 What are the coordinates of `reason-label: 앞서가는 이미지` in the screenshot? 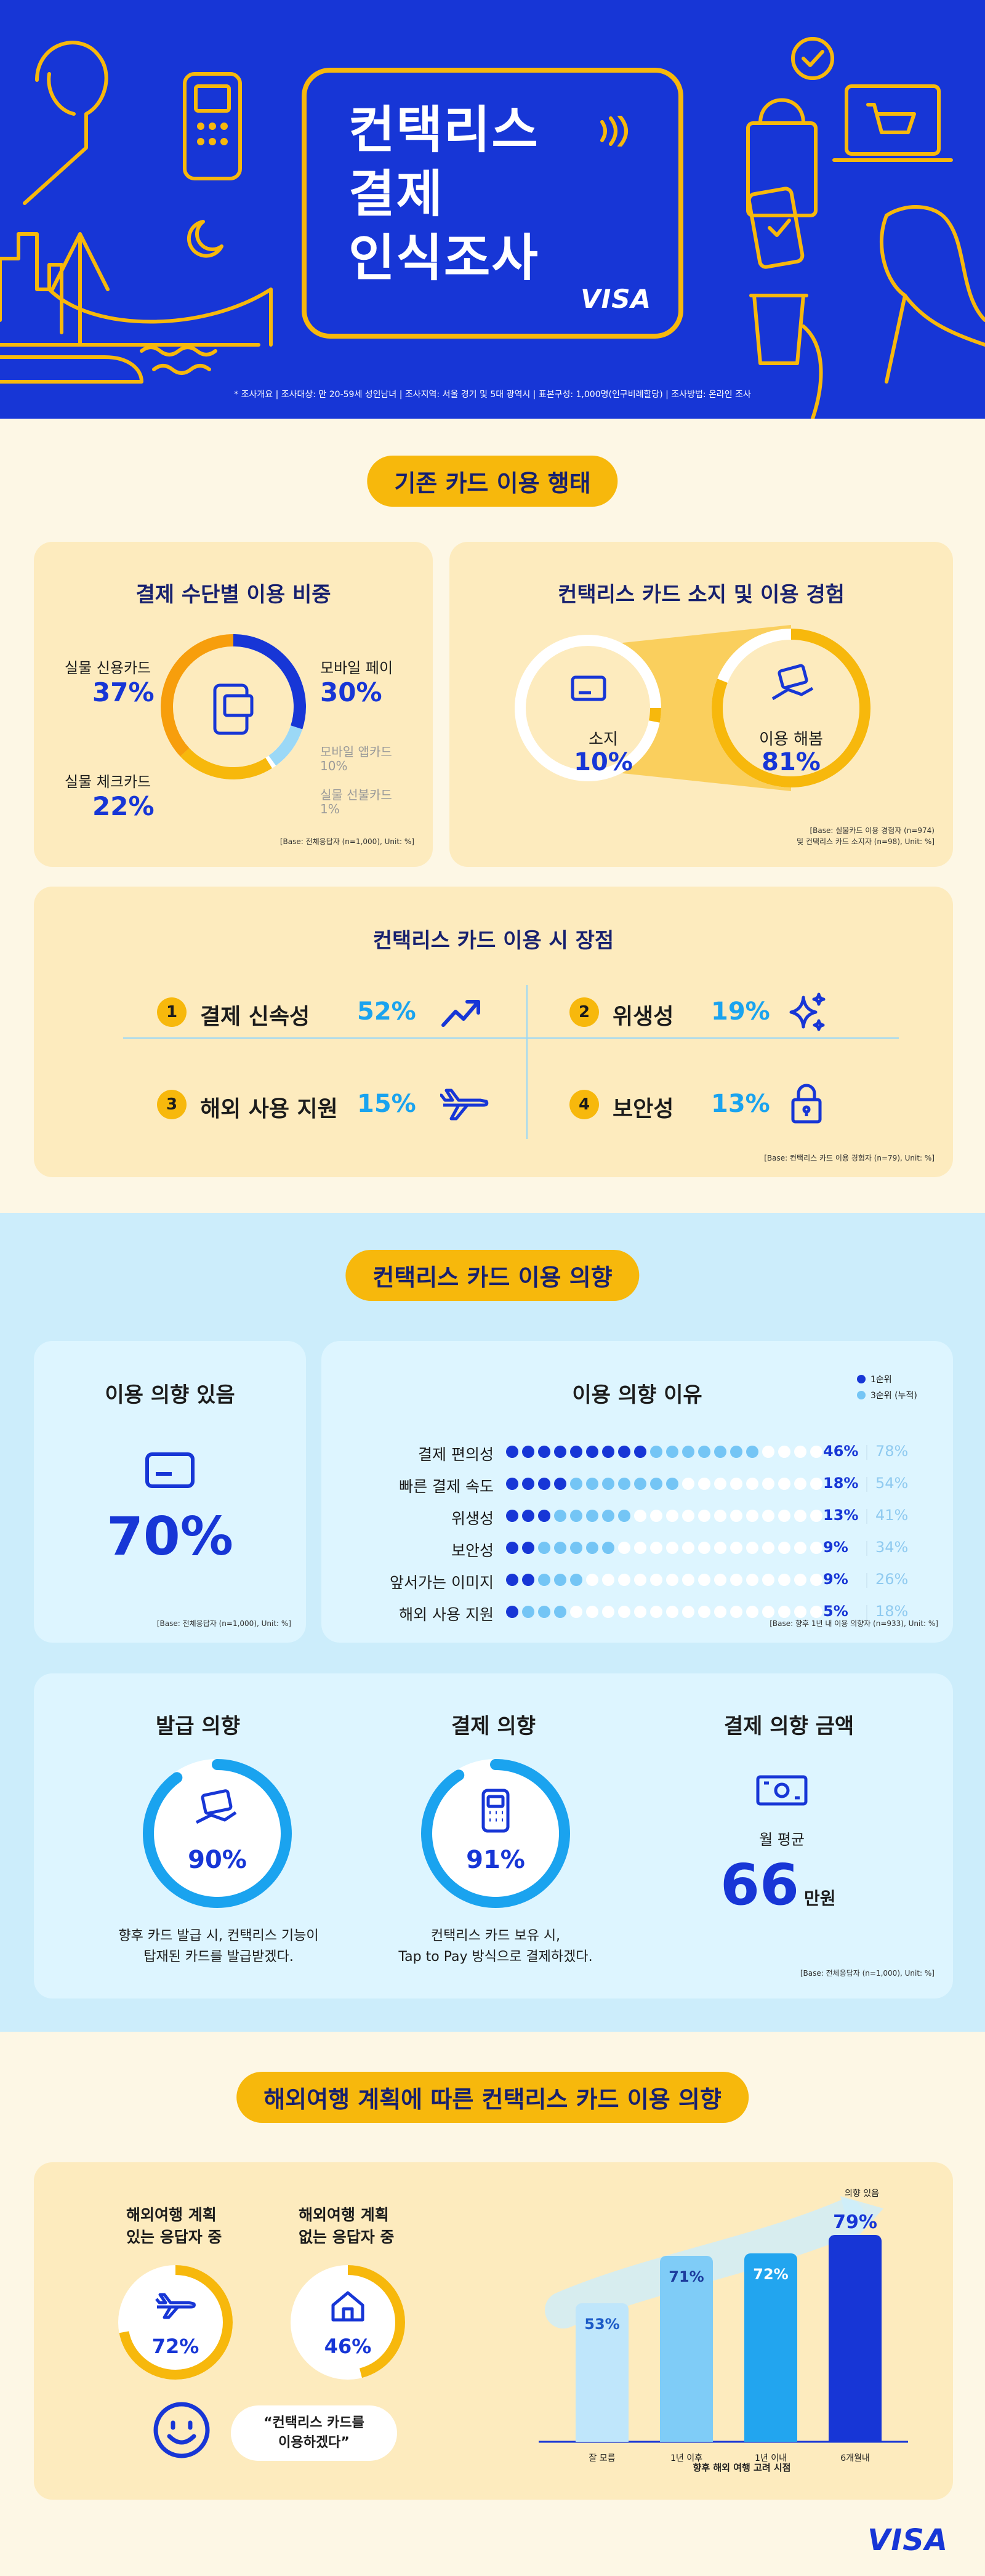 It's located at (442, 1583).